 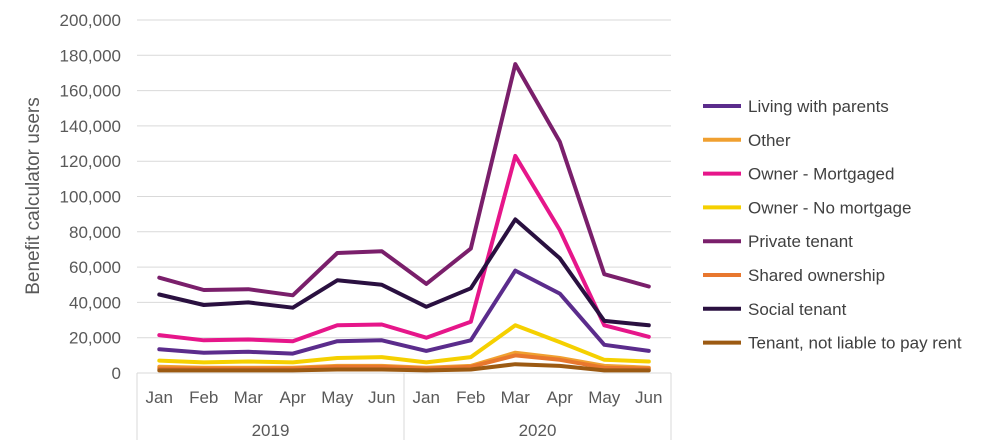 I want to click on y-tick-label: 160,000, so click(x=90, y=91).